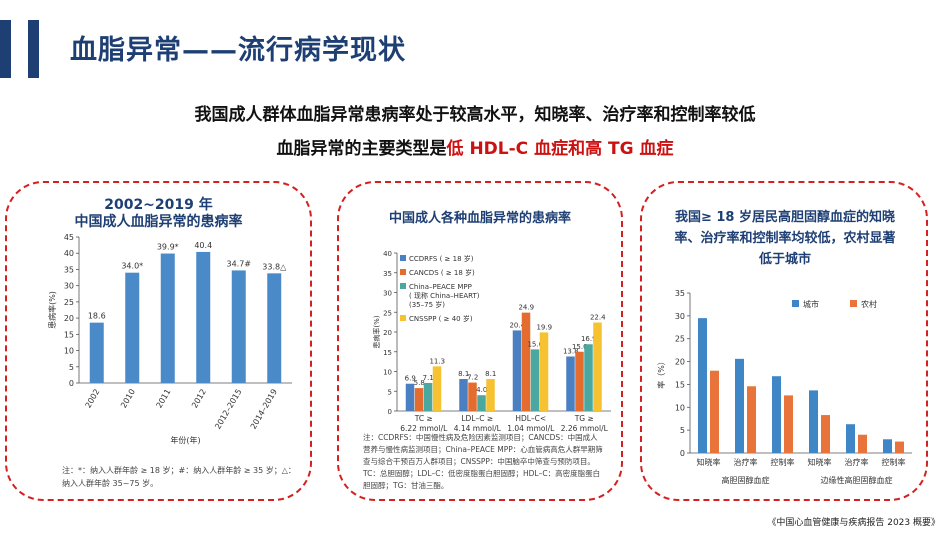 Image resolution: width=950 pixels, height=535 pixels. I want to click on panel1-note-line2: 纳入人群年龄 35~75 岁。, so click(110, 483).